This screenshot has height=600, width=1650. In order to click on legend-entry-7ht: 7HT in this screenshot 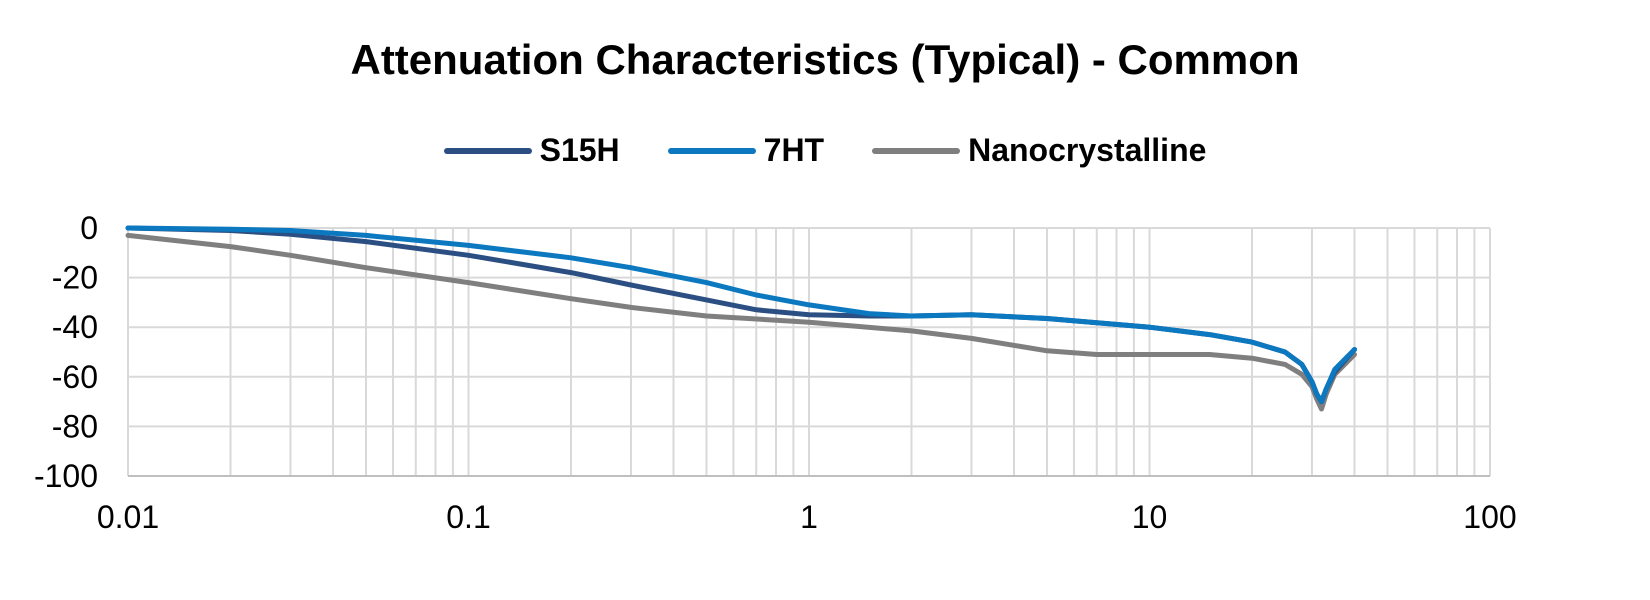, I will do `click(746, 150)`.